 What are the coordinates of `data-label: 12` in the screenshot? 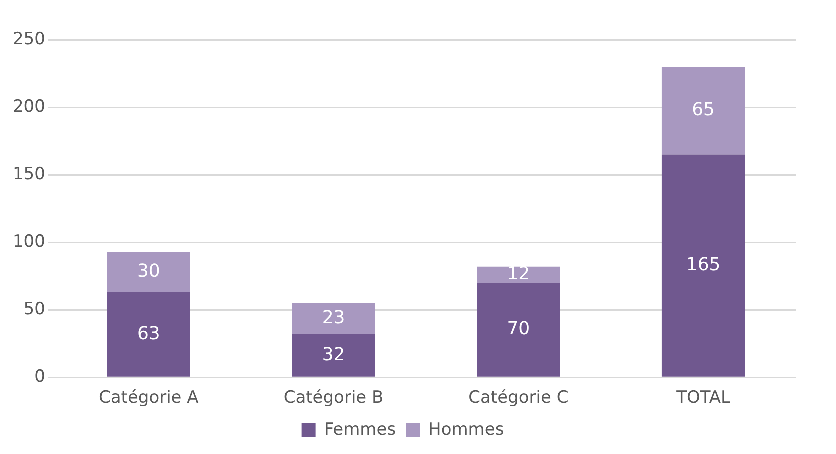 It's located at (518, 274).